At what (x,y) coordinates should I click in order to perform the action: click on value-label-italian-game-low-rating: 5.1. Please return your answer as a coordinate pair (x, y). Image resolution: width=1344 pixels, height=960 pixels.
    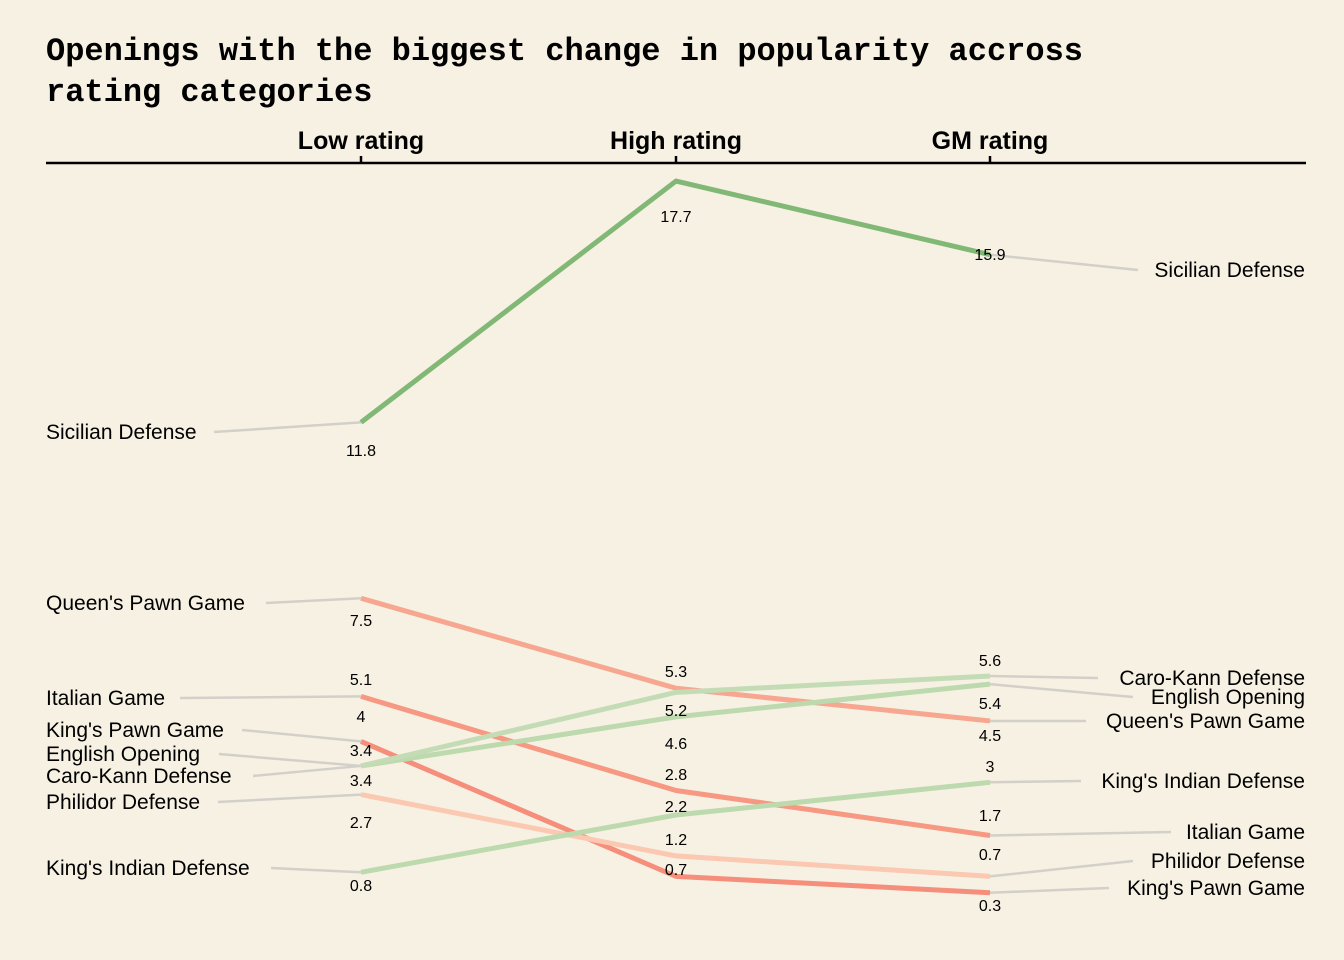
    Looking at the image, I should click on (361, 680).